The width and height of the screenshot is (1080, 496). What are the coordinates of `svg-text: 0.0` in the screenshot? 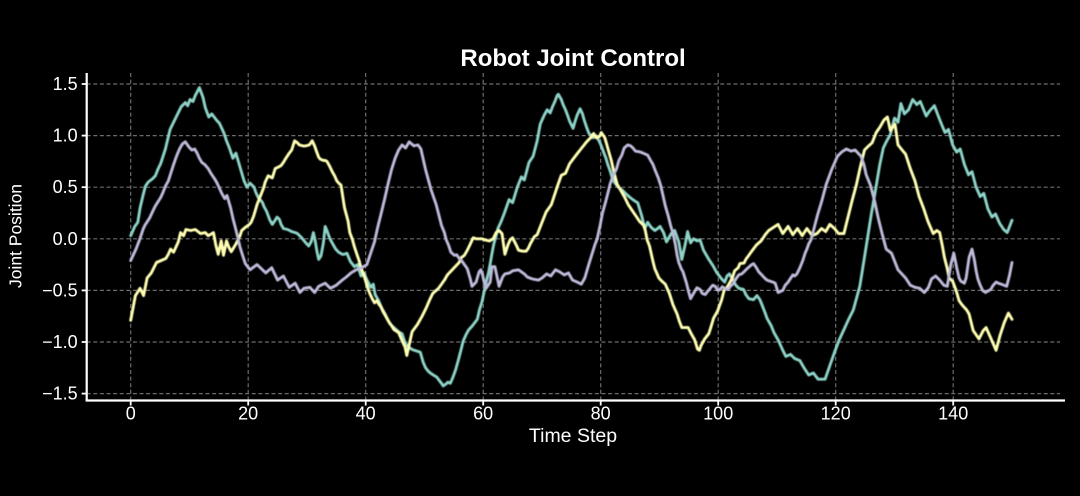 It's located at (65, 239).